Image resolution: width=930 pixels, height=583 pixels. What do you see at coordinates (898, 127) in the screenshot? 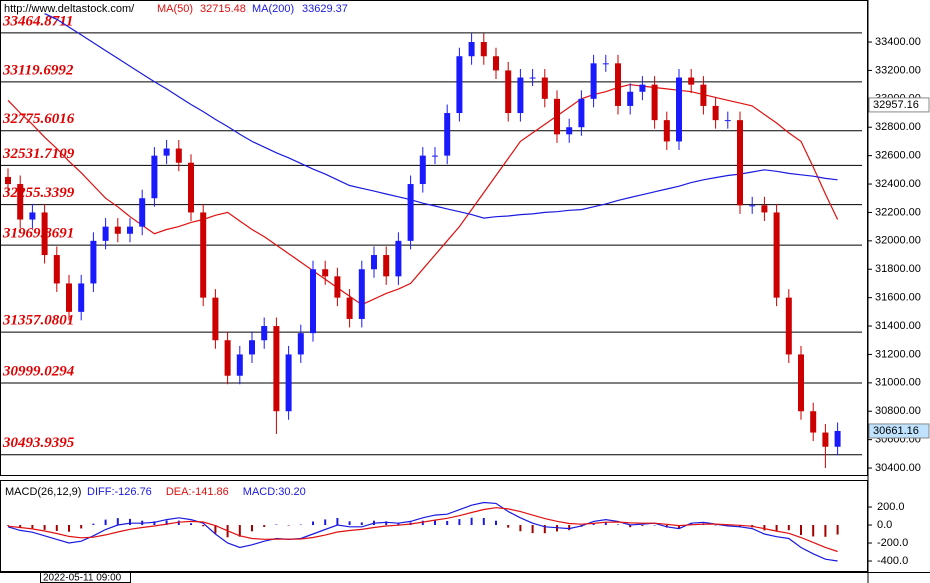
I see `y-tick-label: 32800.00` at bounding box center [898, 127].